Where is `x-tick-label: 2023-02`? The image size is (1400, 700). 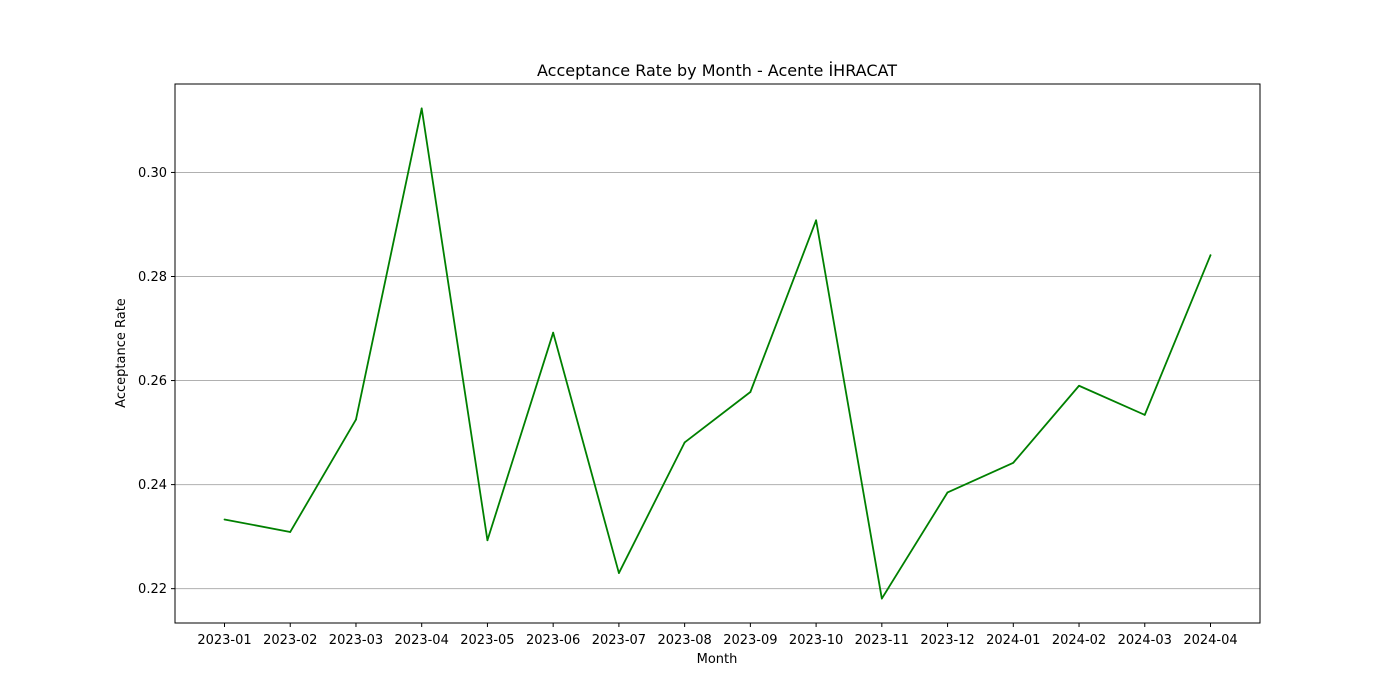
x-tick-label: 2023-02 is located at coordinates (290, 640).